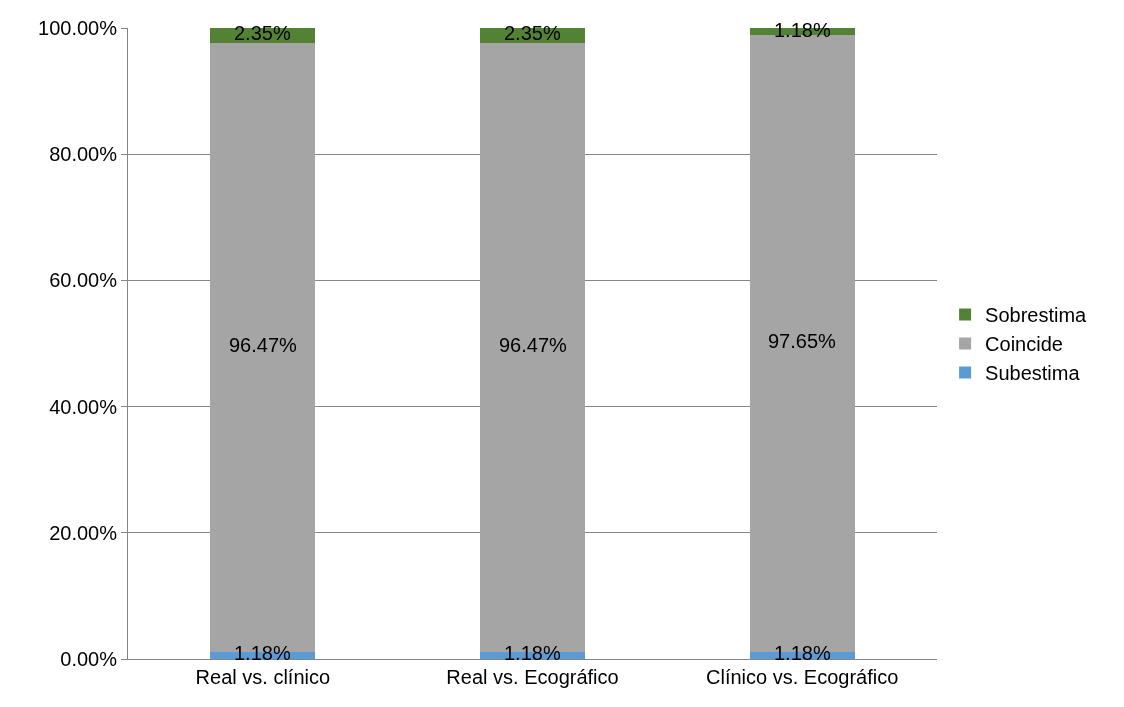 Image resolution: width=1124 pixels, height=707 pixels. I want to click on legend-label: Coincide, so click(1024, 344).